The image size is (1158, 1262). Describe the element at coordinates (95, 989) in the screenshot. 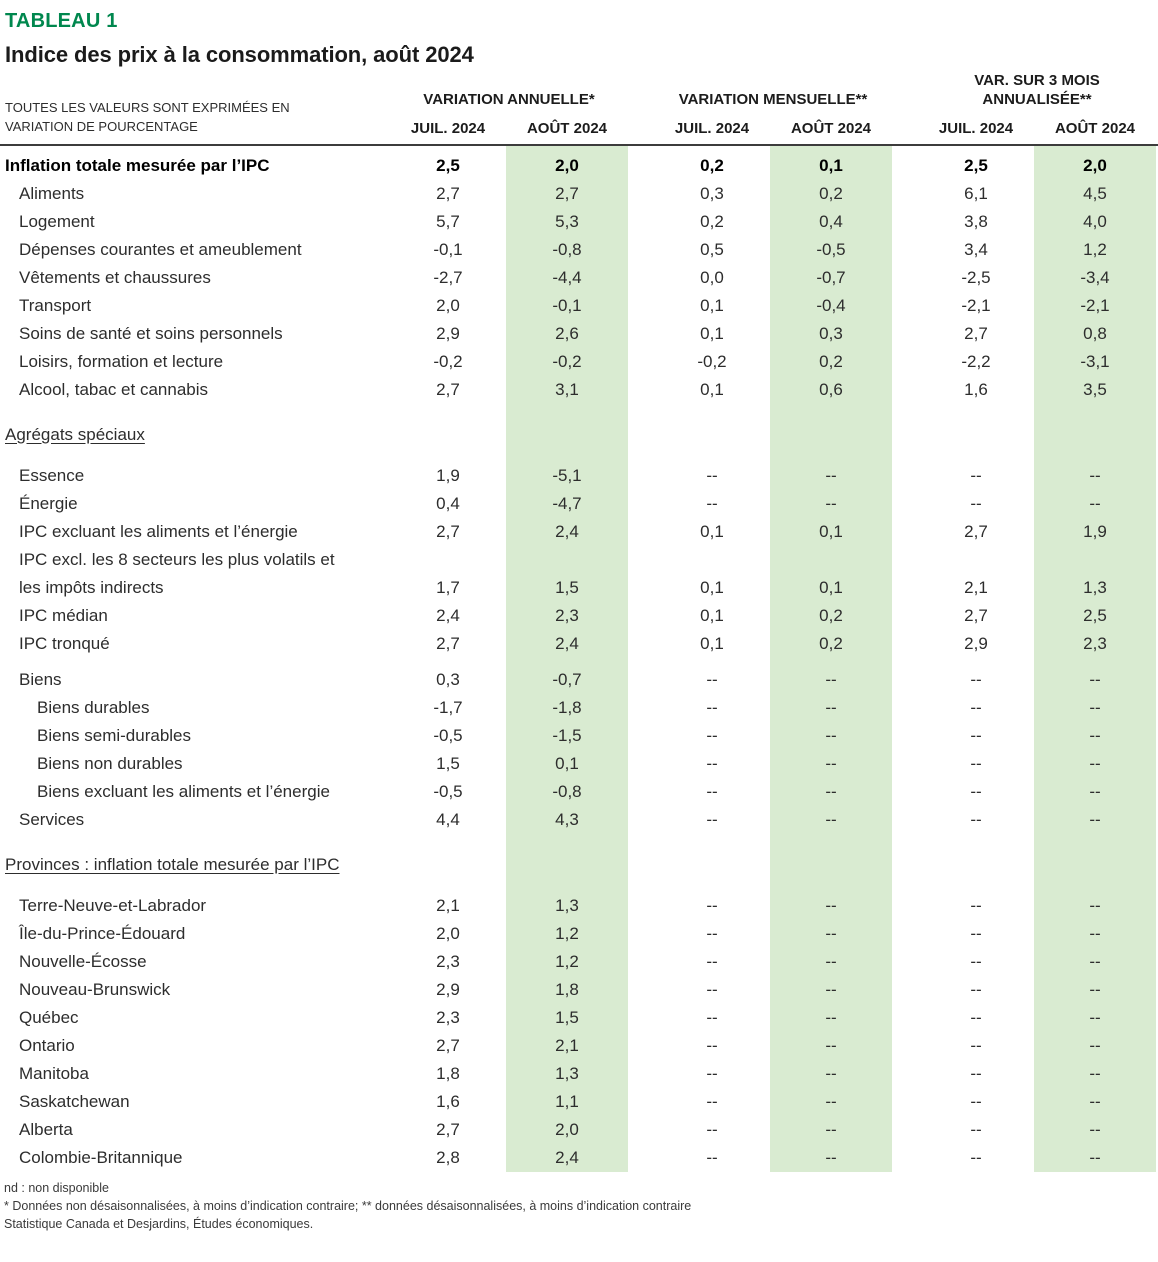

I see `row-label: Nouveau-Brunswick` at that location.